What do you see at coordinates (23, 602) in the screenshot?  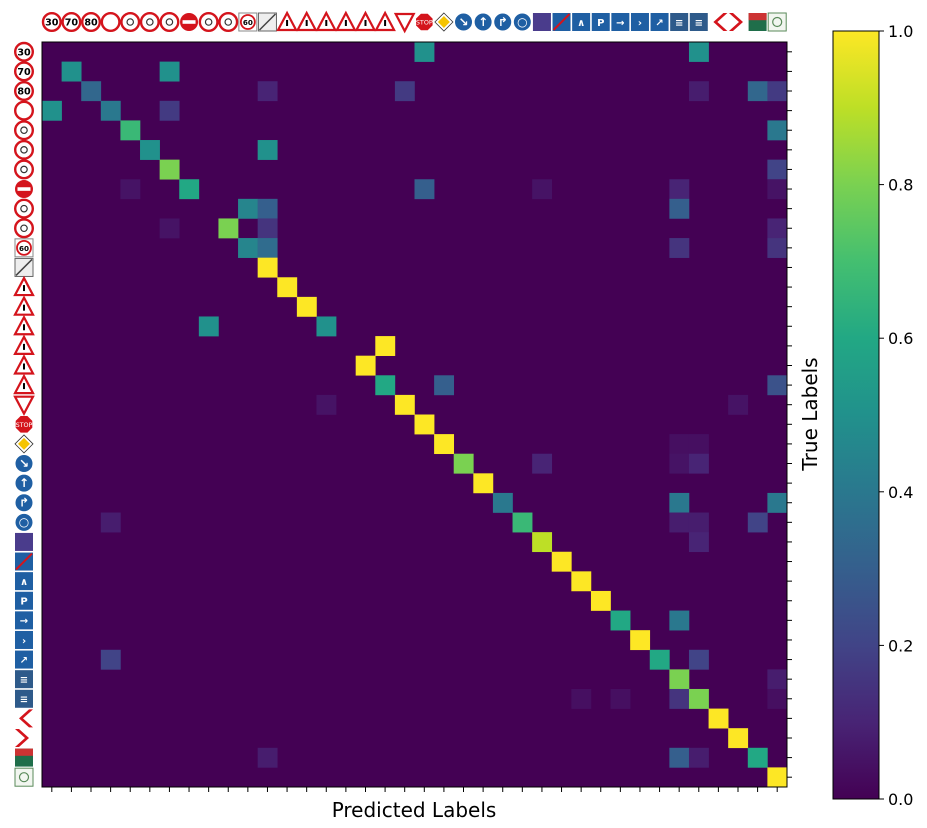 I see `svg-text: P` at bounding box center [23, 602].